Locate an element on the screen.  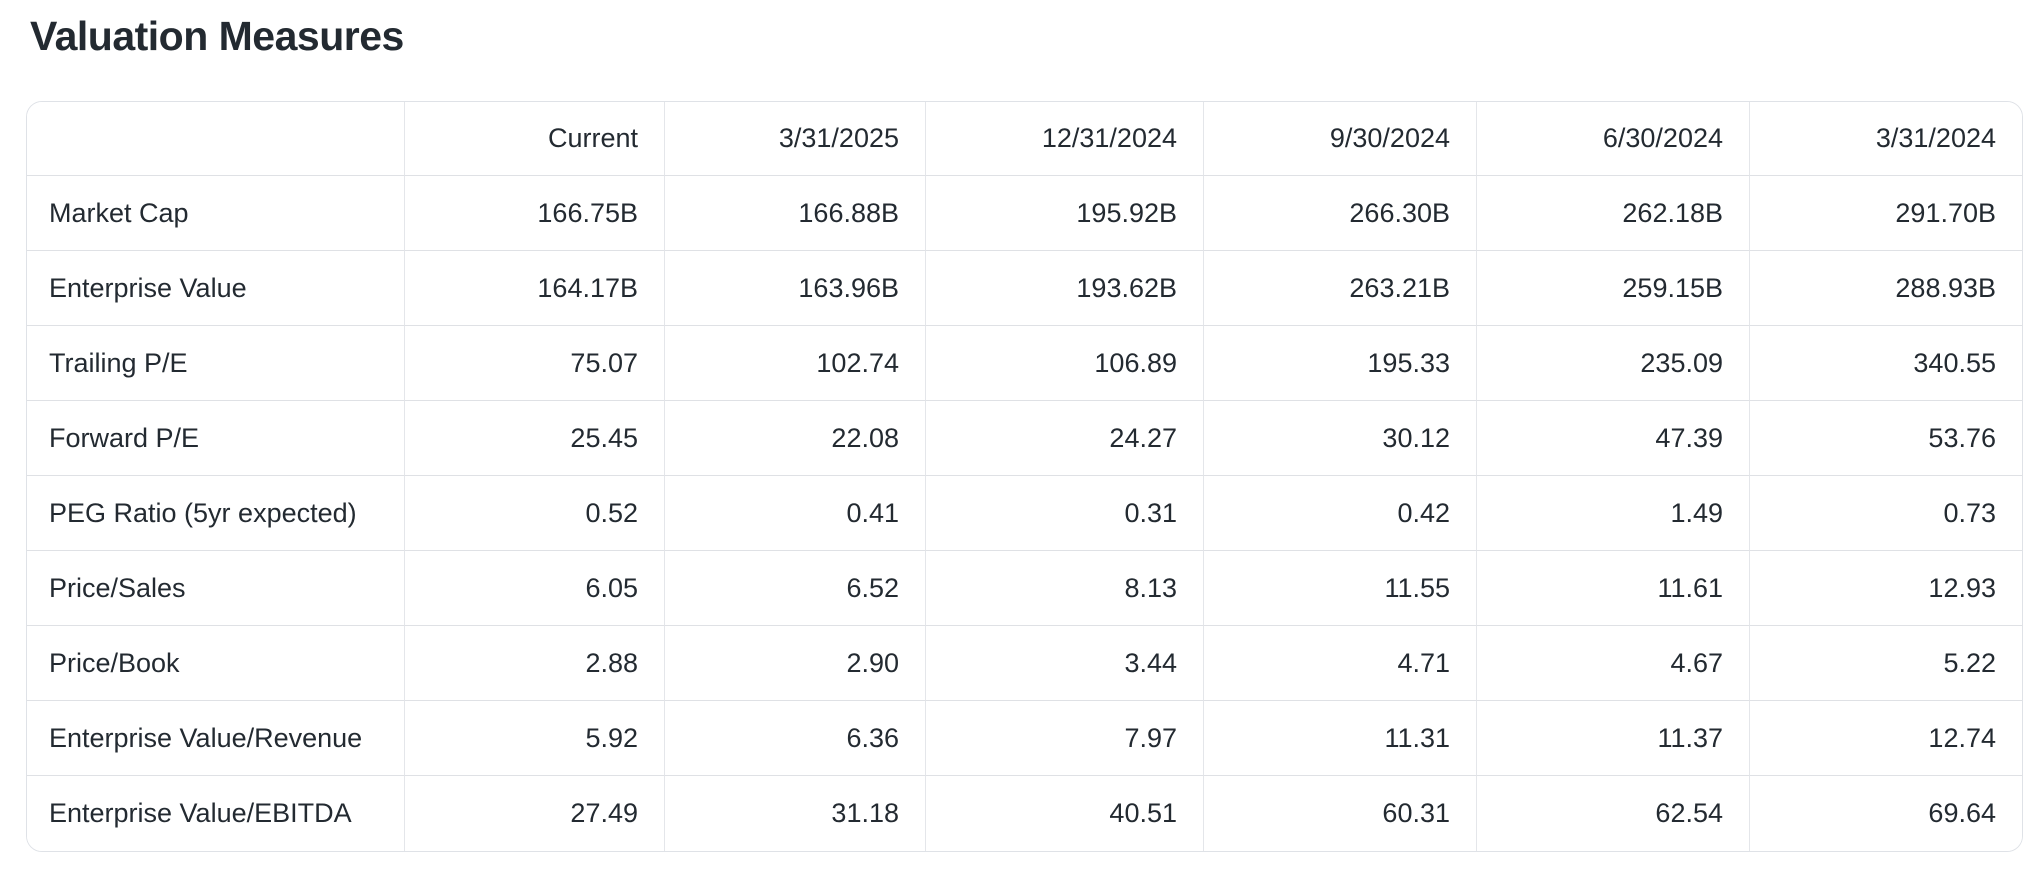
cell-value: 6.36 is located at coordinates (795, 739).